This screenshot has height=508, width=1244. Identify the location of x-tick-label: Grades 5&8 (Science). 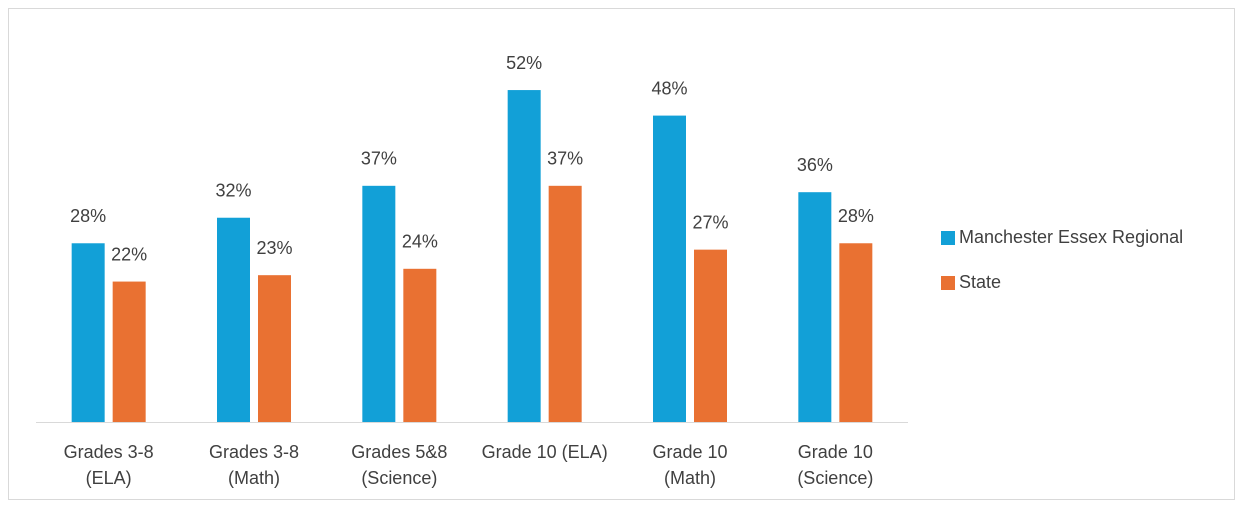
(399, 465).